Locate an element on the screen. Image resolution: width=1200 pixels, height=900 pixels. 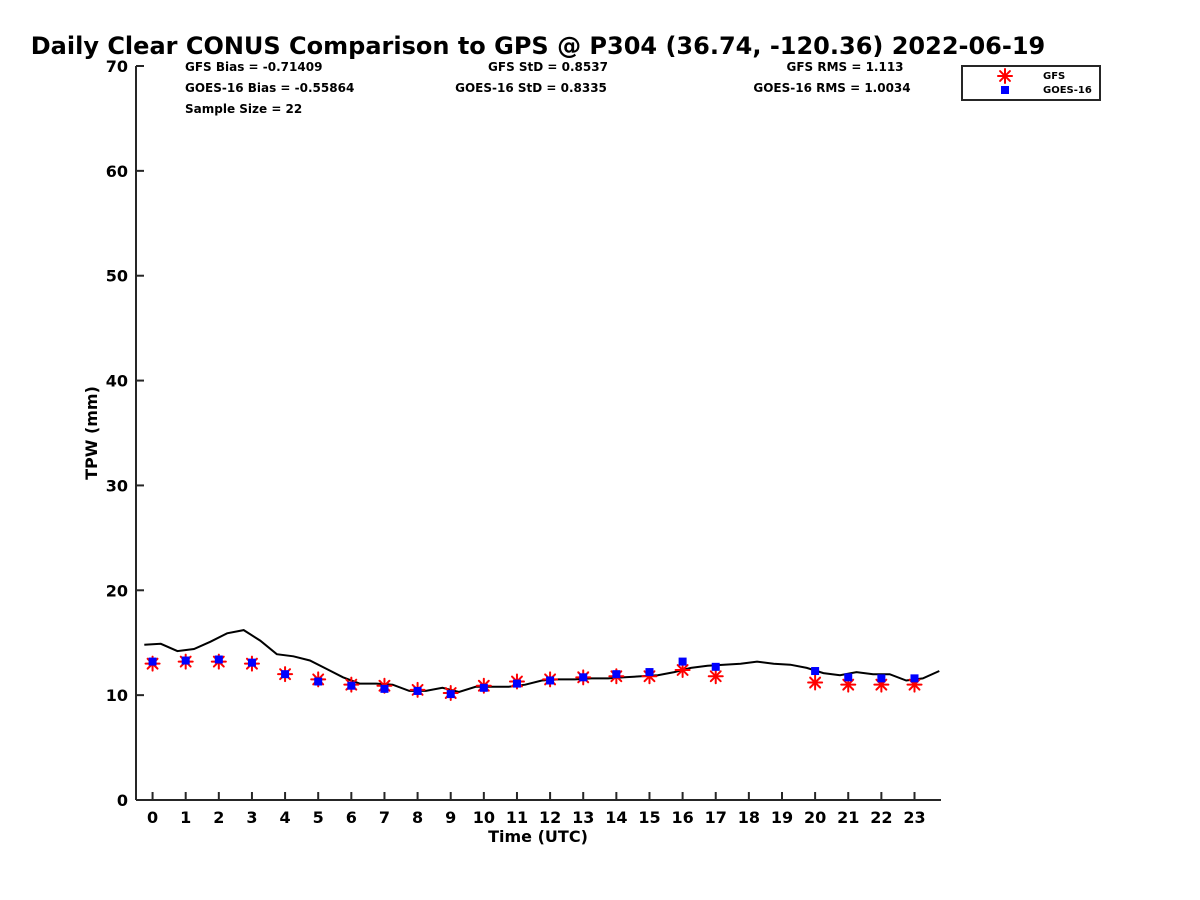
x-tick-label: 1 is located at coordinates (185, 817).